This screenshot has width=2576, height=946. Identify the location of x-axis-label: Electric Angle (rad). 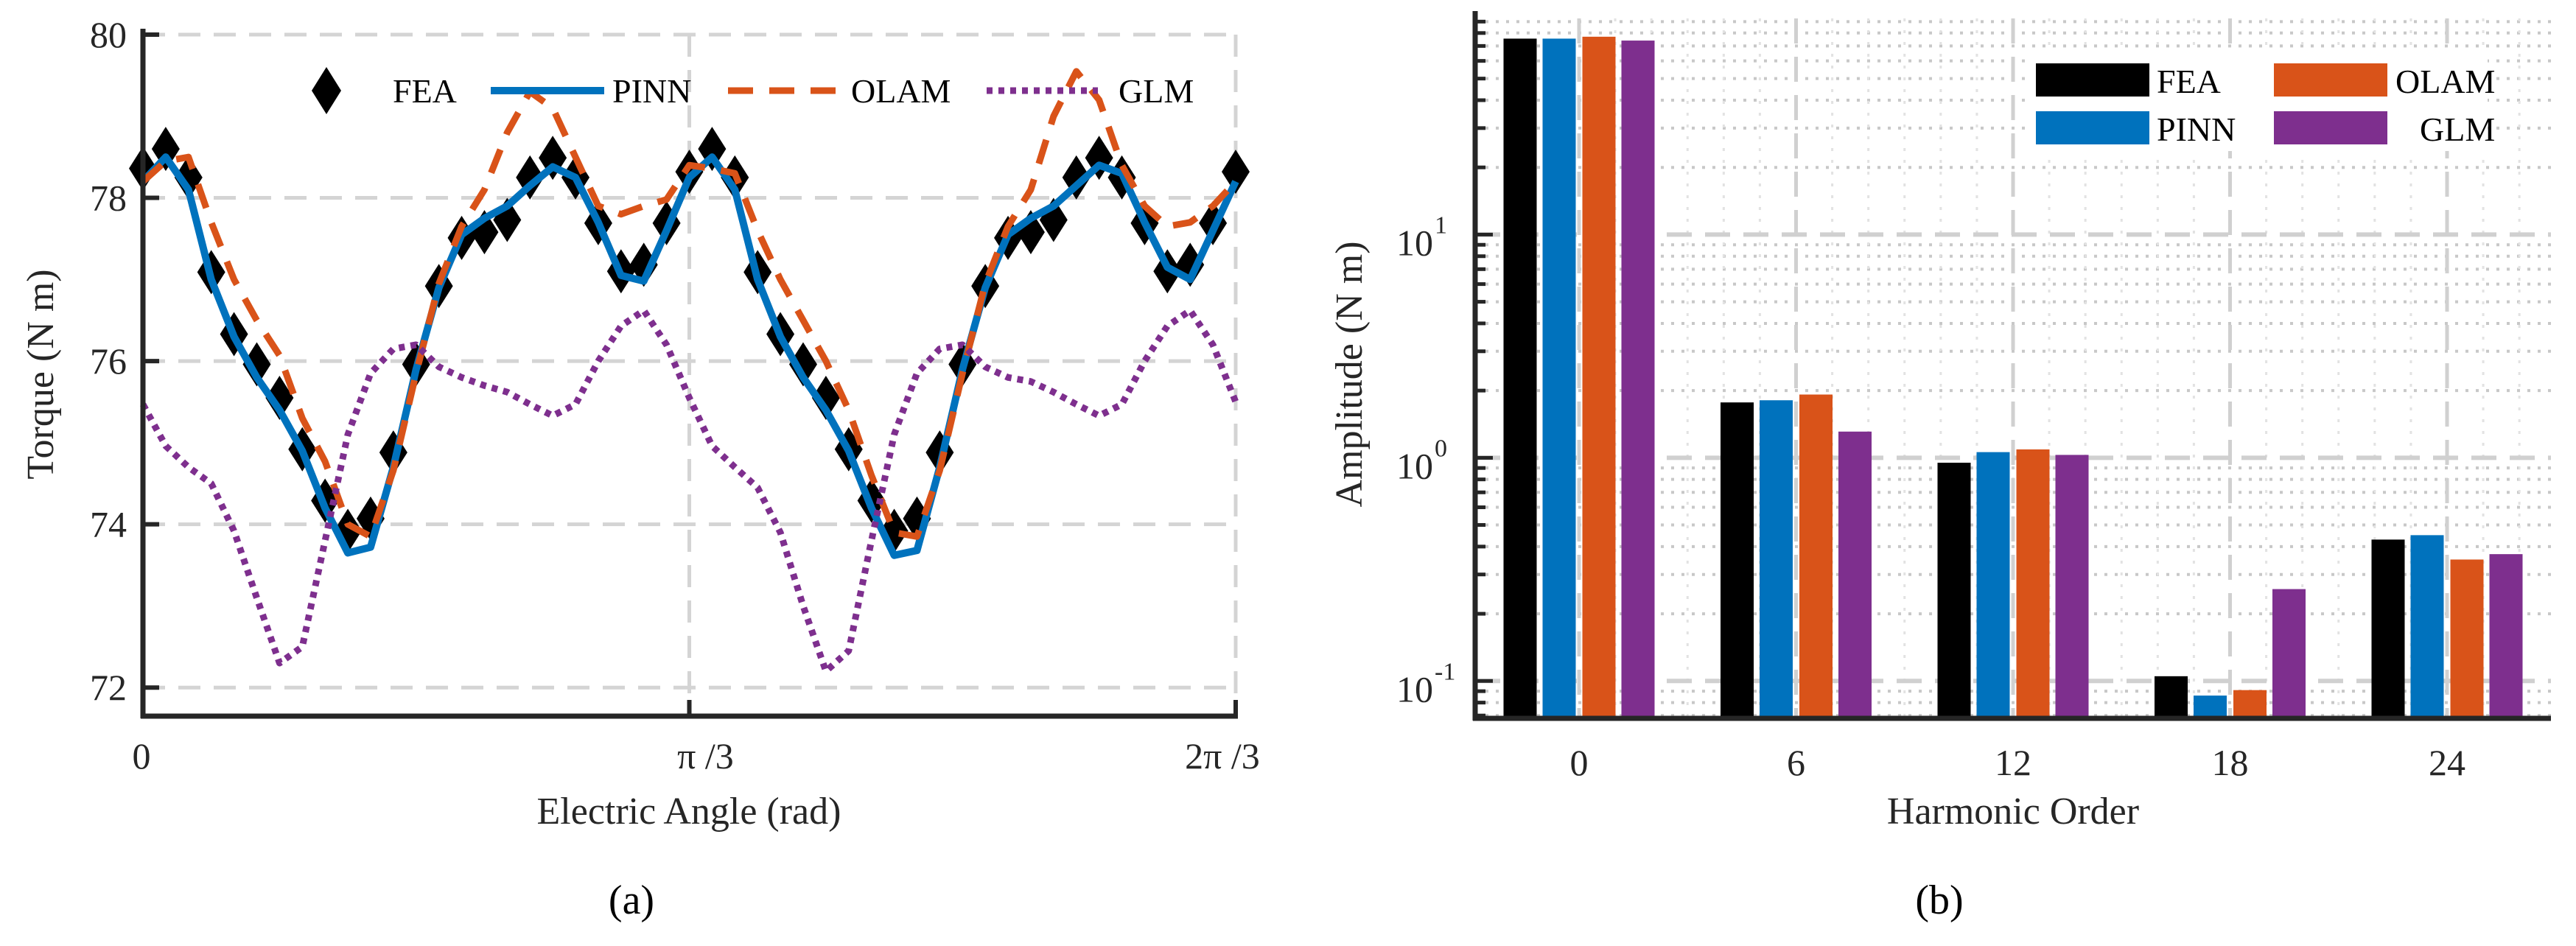
(689, 812).